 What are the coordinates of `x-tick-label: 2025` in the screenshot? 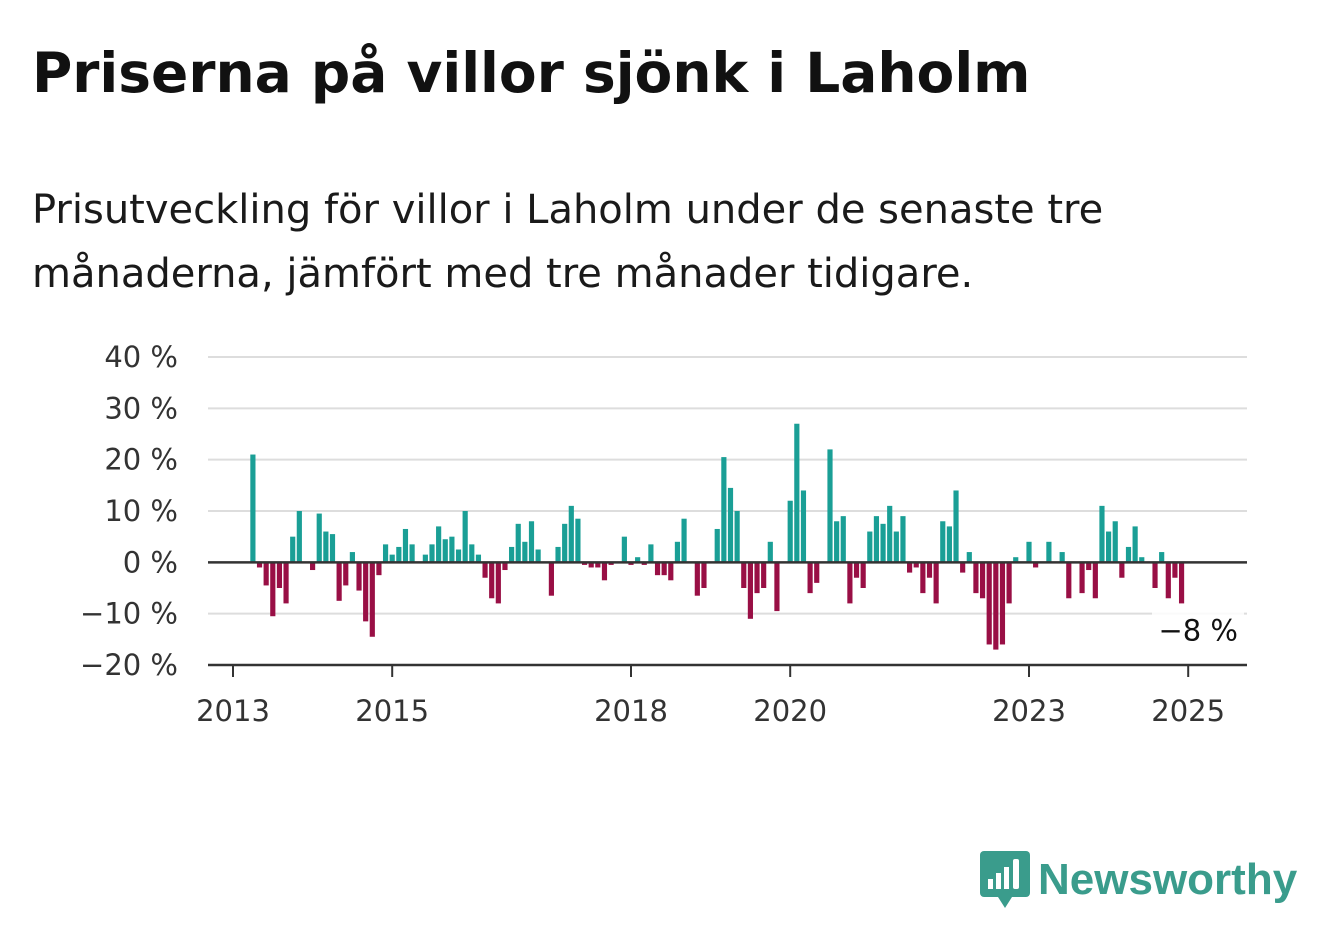 It's located at (1188, 711).